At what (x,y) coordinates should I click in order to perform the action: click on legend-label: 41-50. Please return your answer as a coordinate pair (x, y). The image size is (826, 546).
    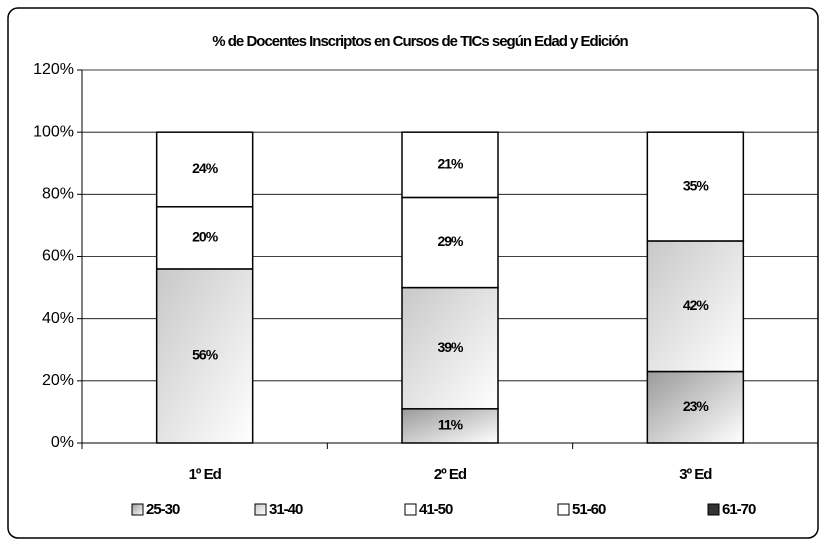
    Looking at the image, I should click on (436, 509).